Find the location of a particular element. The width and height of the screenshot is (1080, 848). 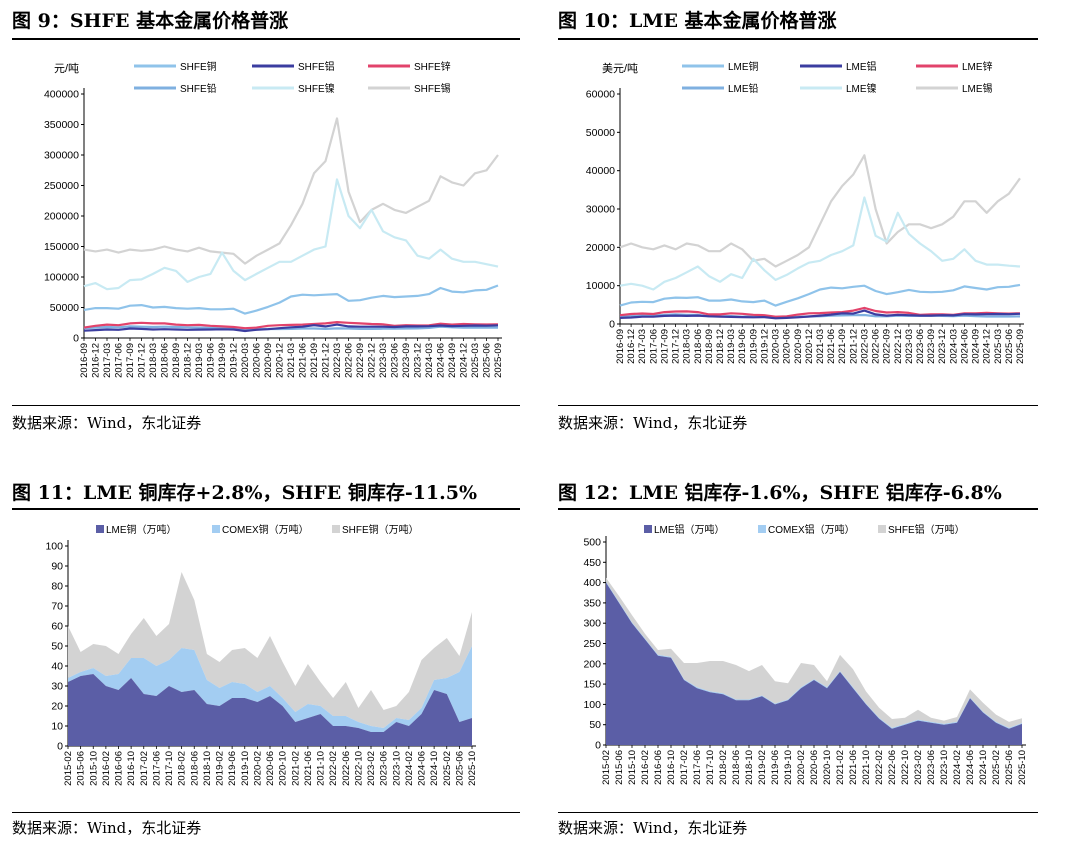

x-tick-label: 2022-12 is located at coordinates (372, 360).